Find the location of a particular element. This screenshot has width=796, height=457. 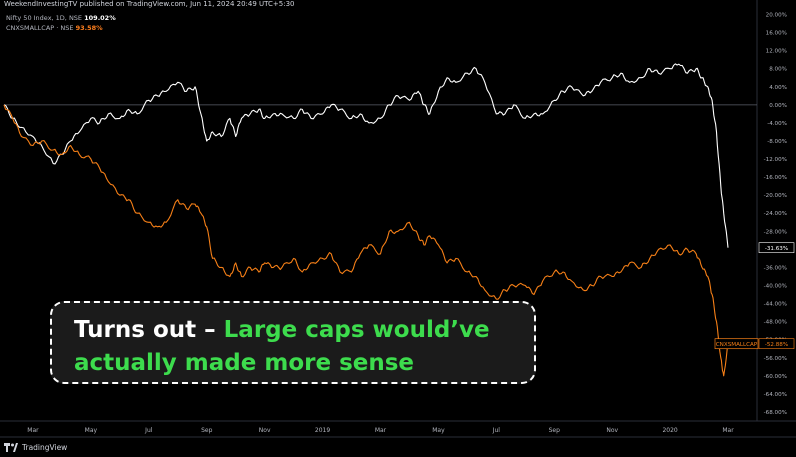

nifty-last-value-badge: -31.63% is located at coordinates (776, 248).